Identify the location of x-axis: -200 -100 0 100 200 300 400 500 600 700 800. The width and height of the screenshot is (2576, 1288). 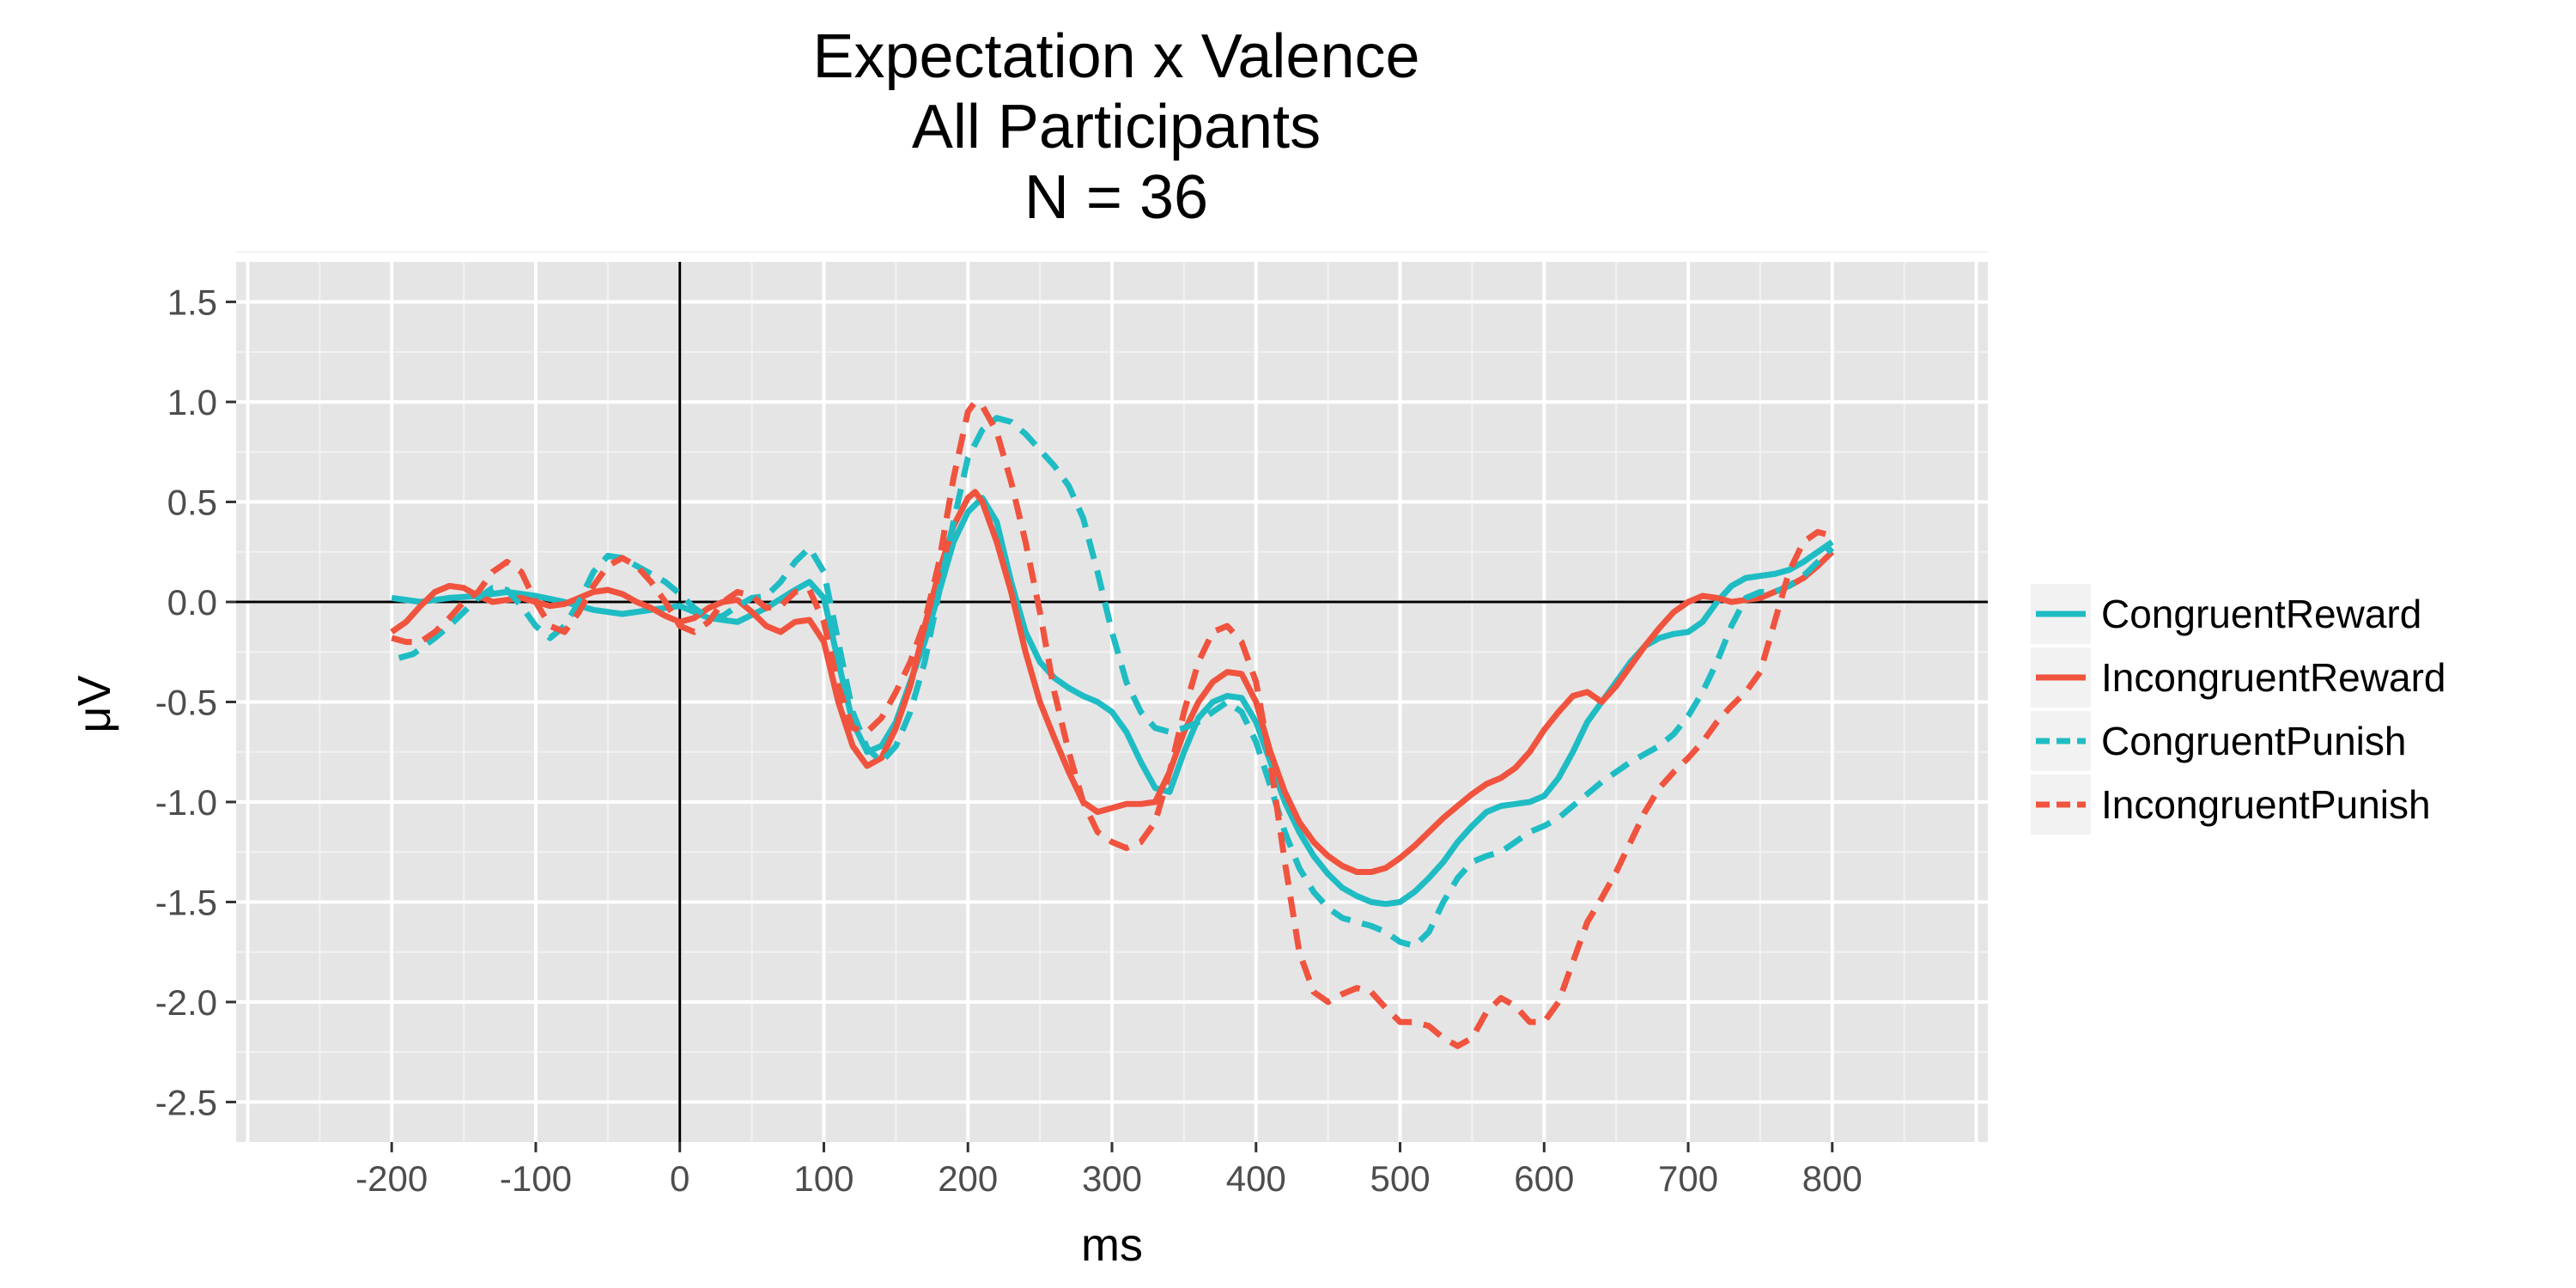
(1108, 1170).